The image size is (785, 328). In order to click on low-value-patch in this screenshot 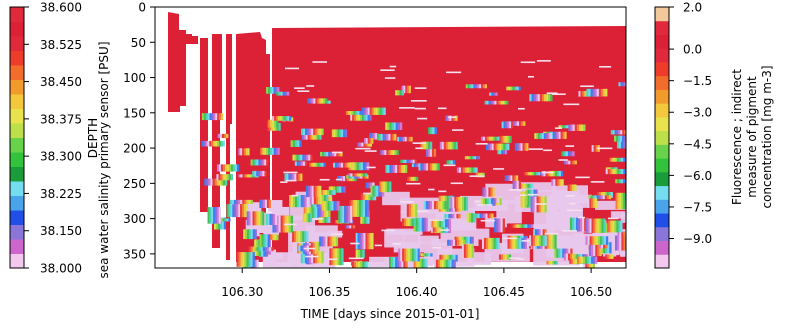, I will do `click(275, 206)`.